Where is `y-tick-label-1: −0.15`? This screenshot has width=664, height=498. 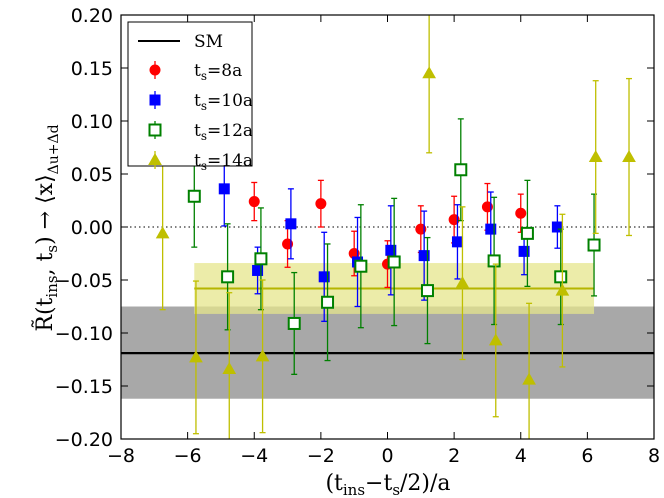 y-tick-label-1: −0.15 is located at coordinates (84, 387).